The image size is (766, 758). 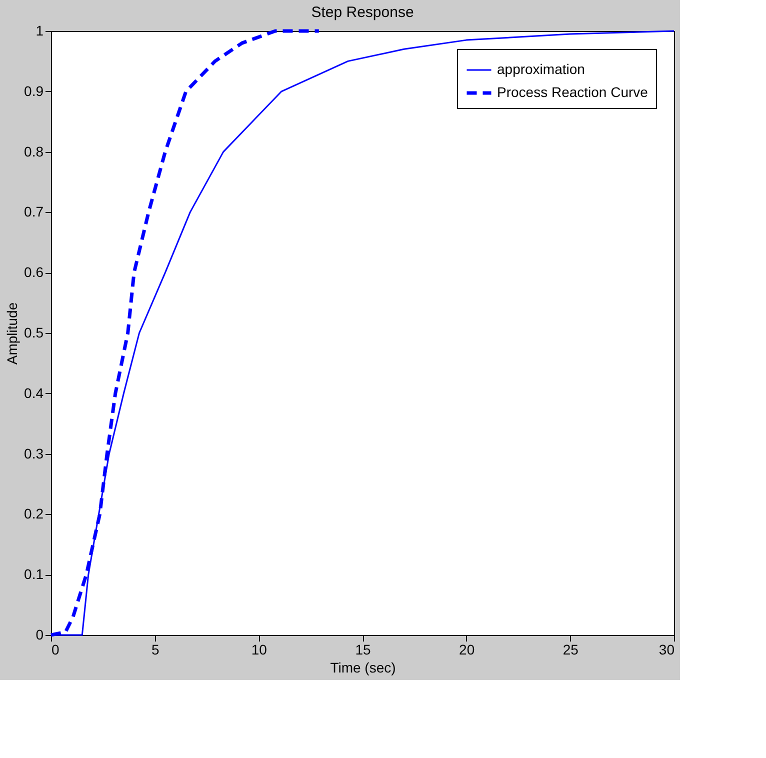 I want to click on y-tick-label: 0.8, so click(x=34, y=151).